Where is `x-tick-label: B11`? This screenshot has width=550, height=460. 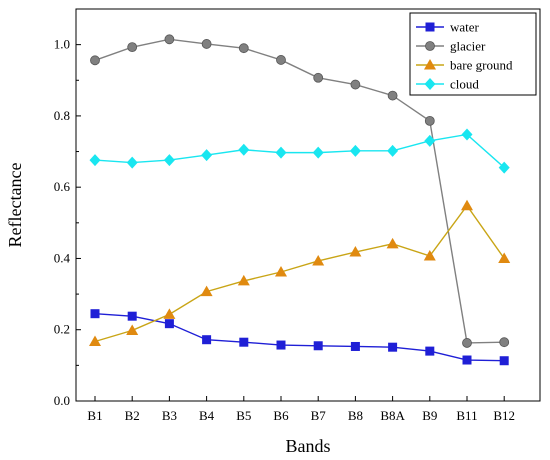 x-tick-label: B11 is located at coordinates (466, 415).